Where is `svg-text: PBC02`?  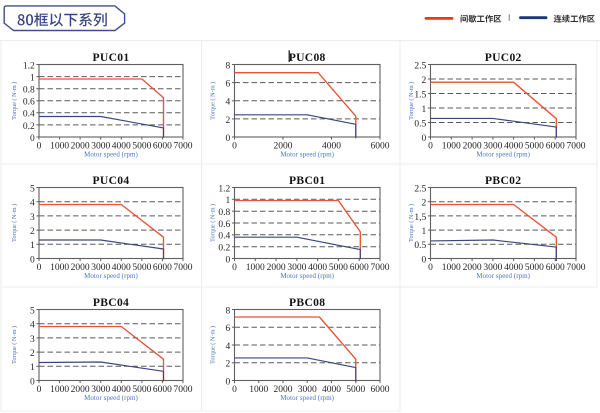
svg-text: PBC02 is located at coordinates (503, 180).